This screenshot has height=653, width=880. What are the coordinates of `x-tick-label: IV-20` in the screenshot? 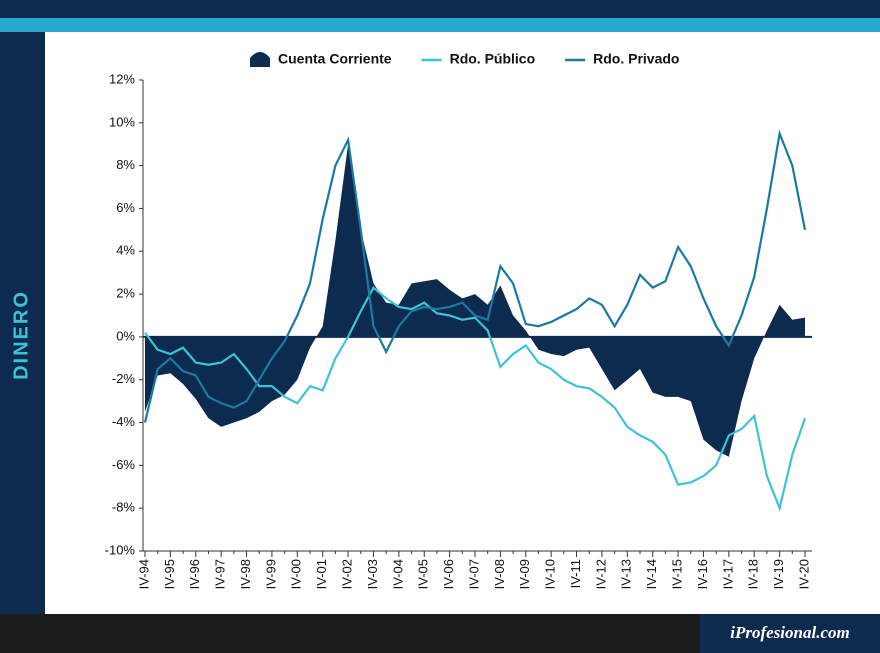 It's located at (803, 574).